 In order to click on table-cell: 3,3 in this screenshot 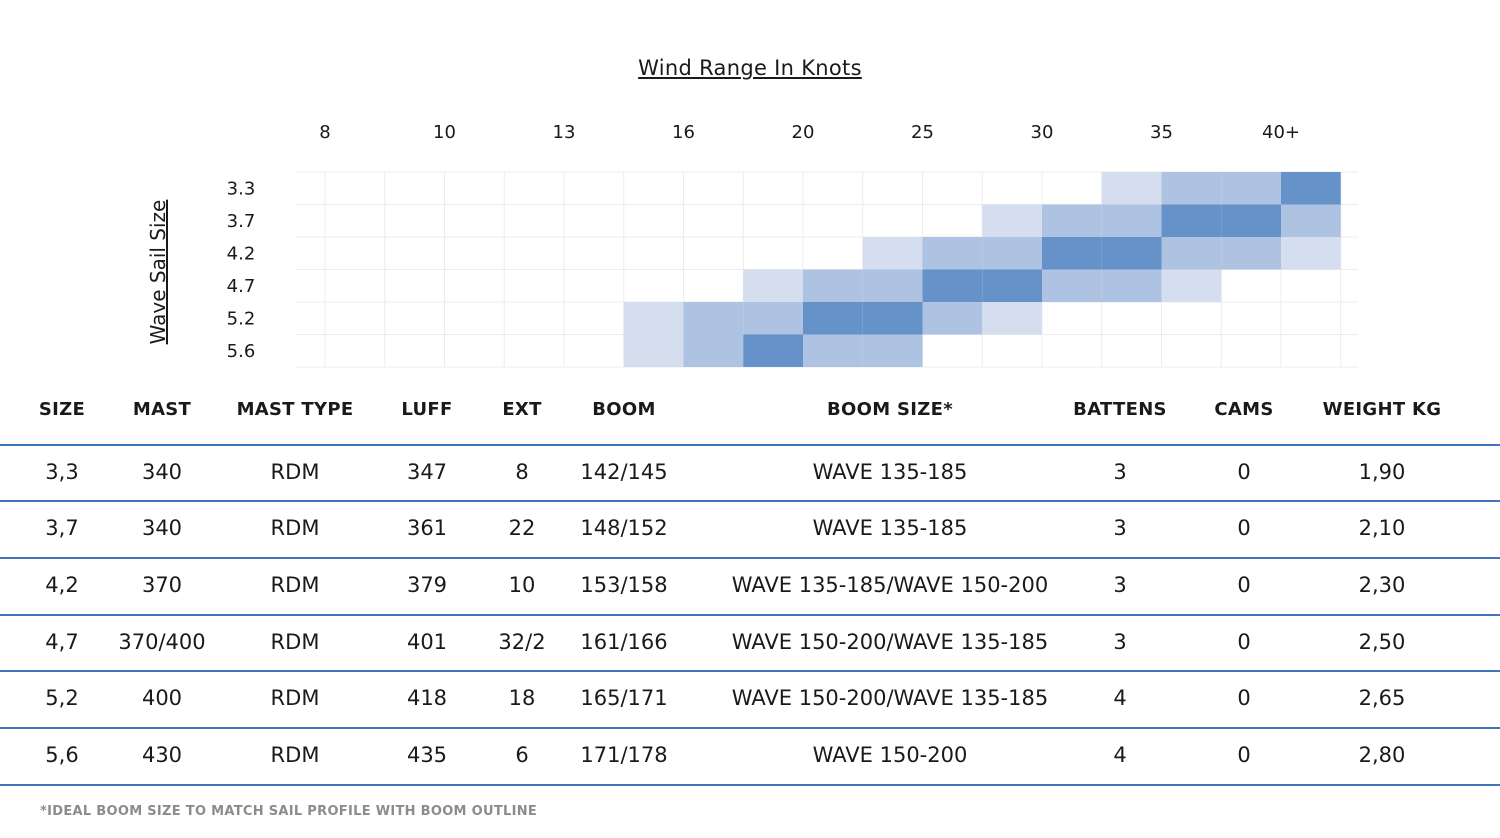, I will do `click(62, 472)`.